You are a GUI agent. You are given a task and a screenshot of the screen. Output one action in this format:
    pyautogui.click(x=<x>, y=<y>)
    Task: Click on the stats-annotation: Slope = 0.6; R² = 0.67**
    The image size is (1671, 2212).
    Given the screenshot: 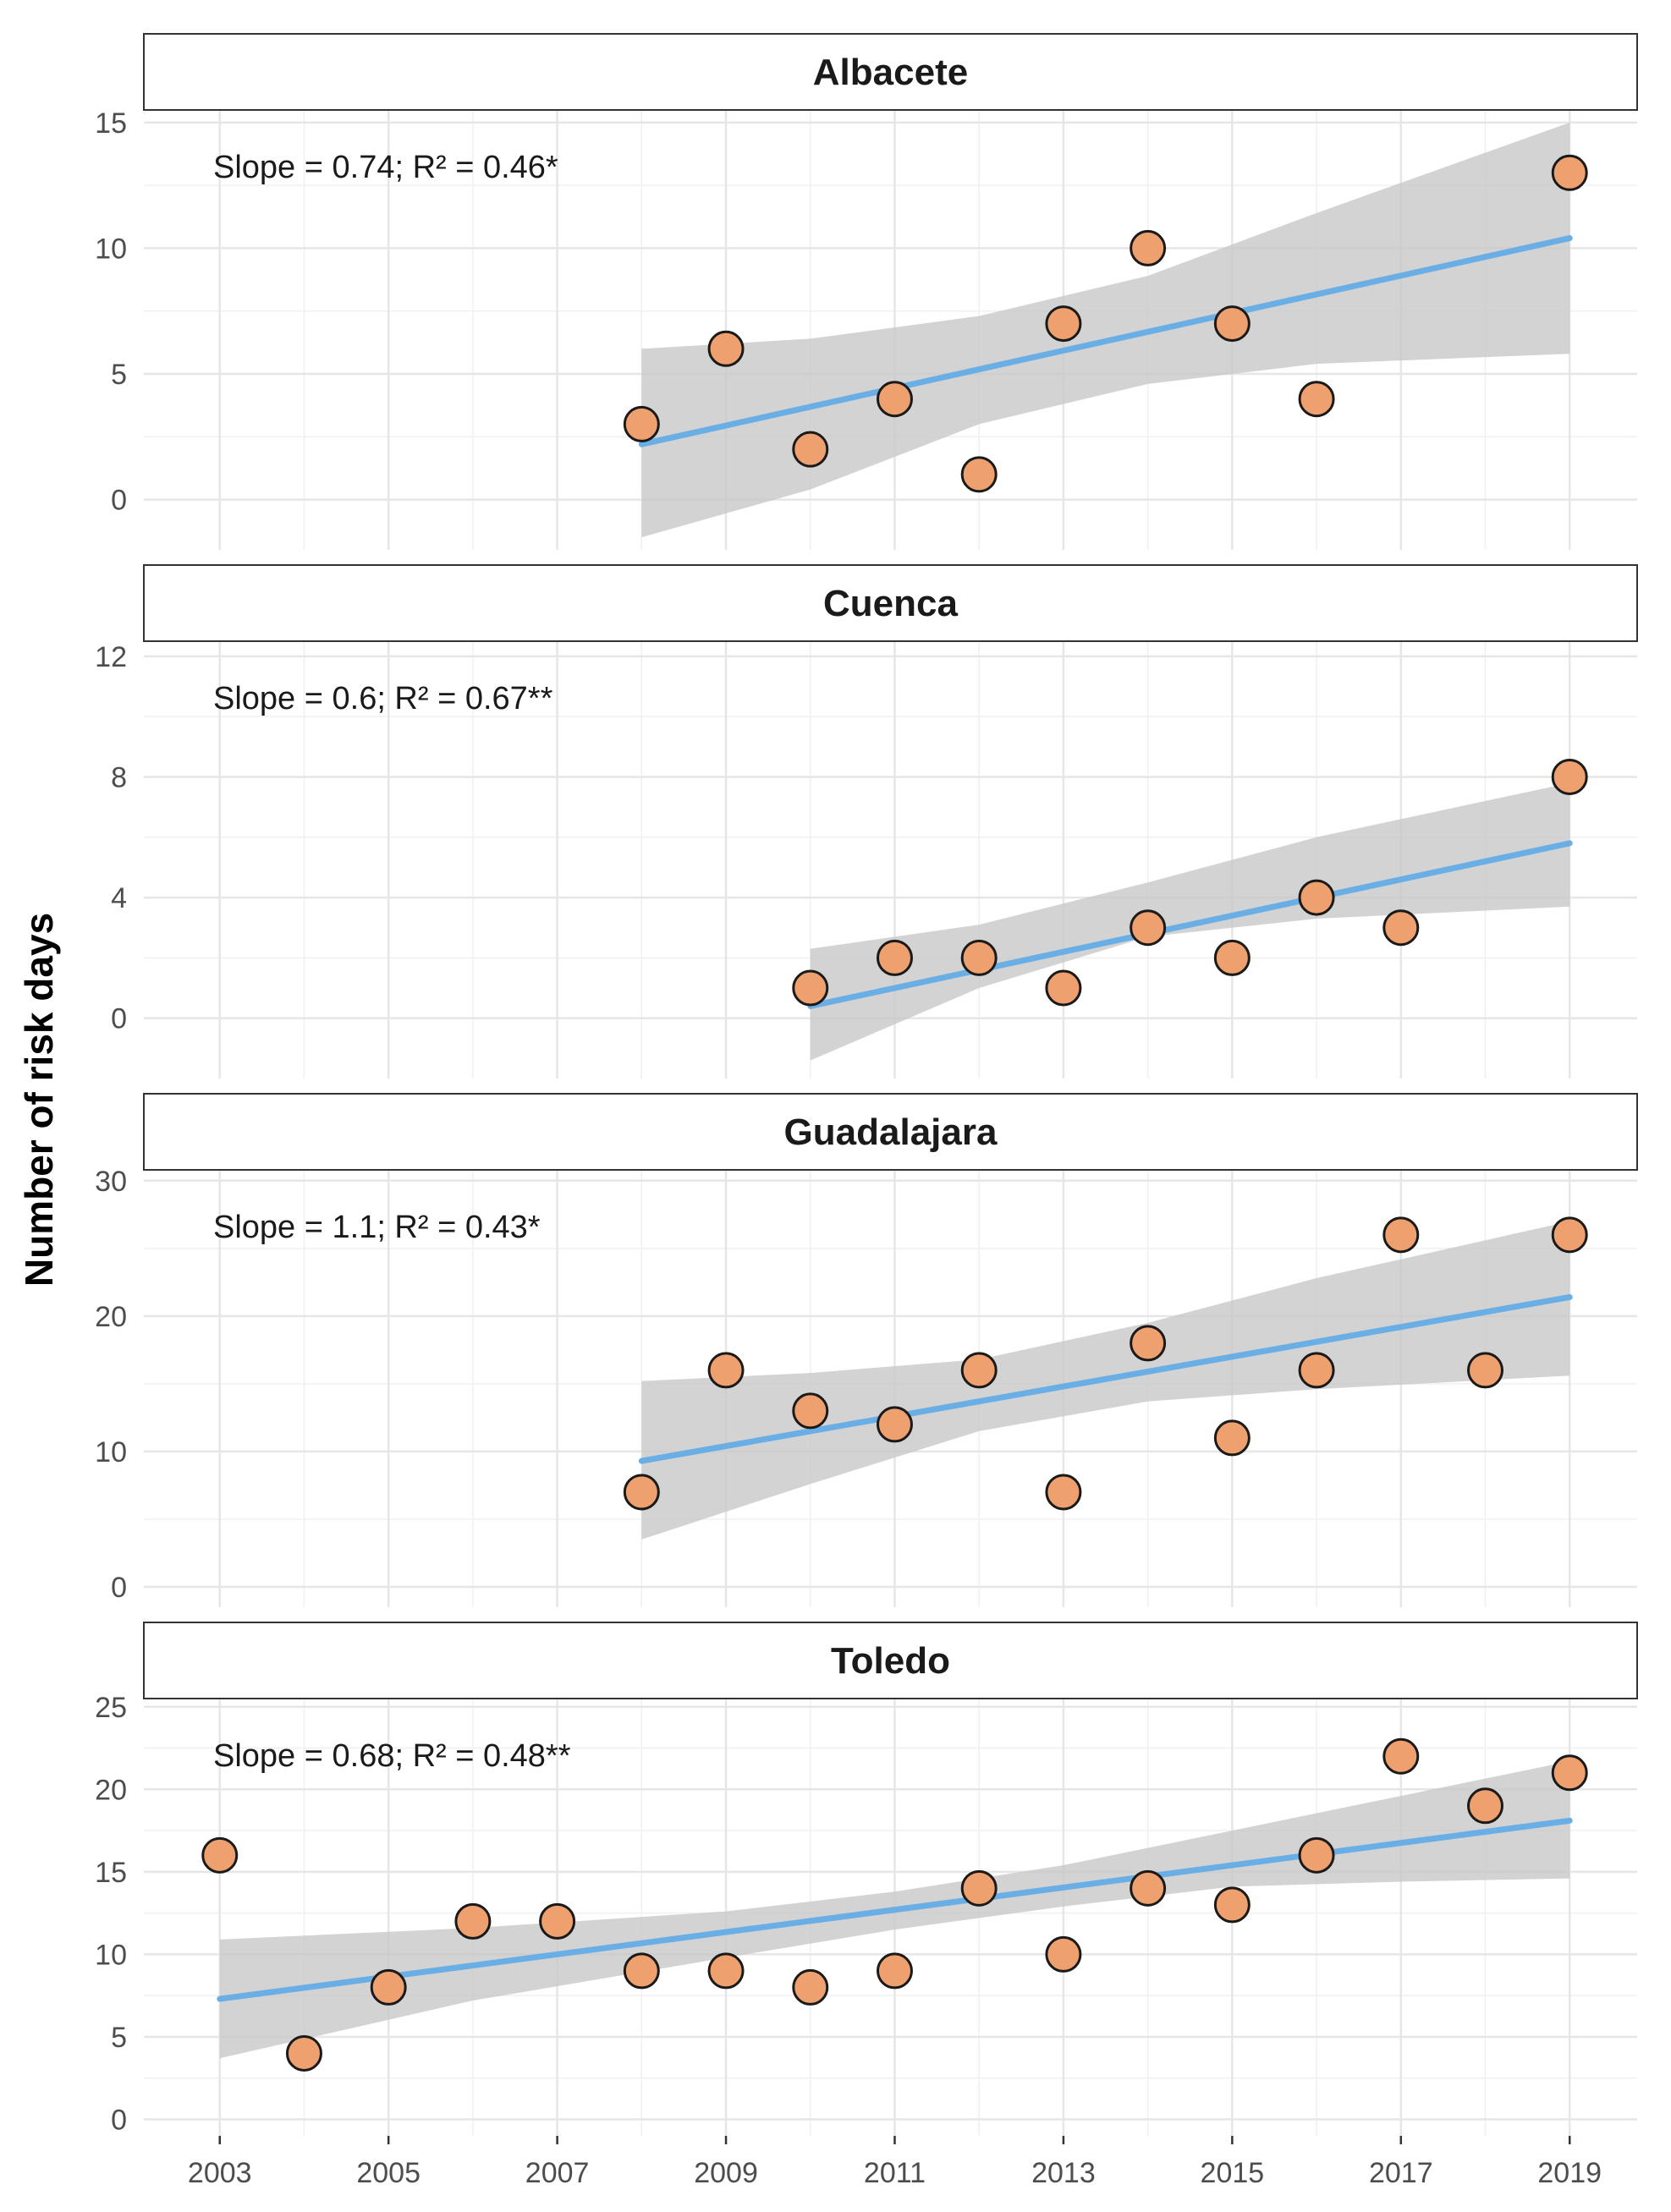 What is the action you would take?
    pyautogui.click(x=383, y=698)
    